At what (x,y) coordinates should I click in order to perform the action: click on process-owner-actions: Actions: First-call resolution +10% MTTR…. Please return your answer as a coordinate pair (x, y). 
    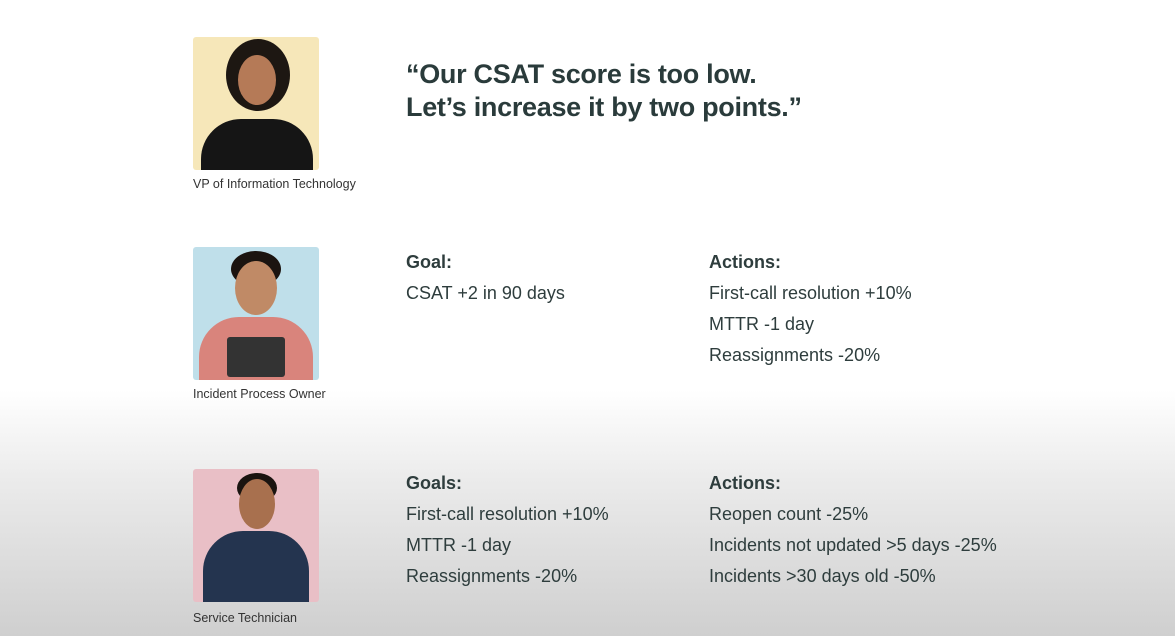
    Looking at the image, I should click on (810, 313).